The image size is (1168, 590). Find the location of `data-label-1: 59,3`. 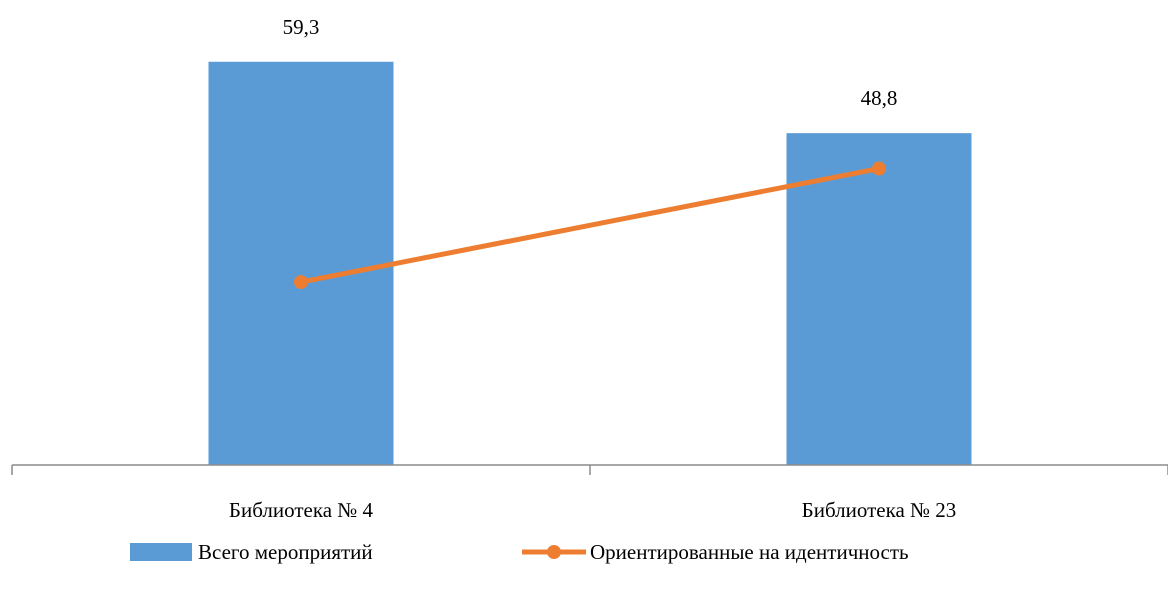

data-label-1: 59,3 is located at coordinates (301, 27).